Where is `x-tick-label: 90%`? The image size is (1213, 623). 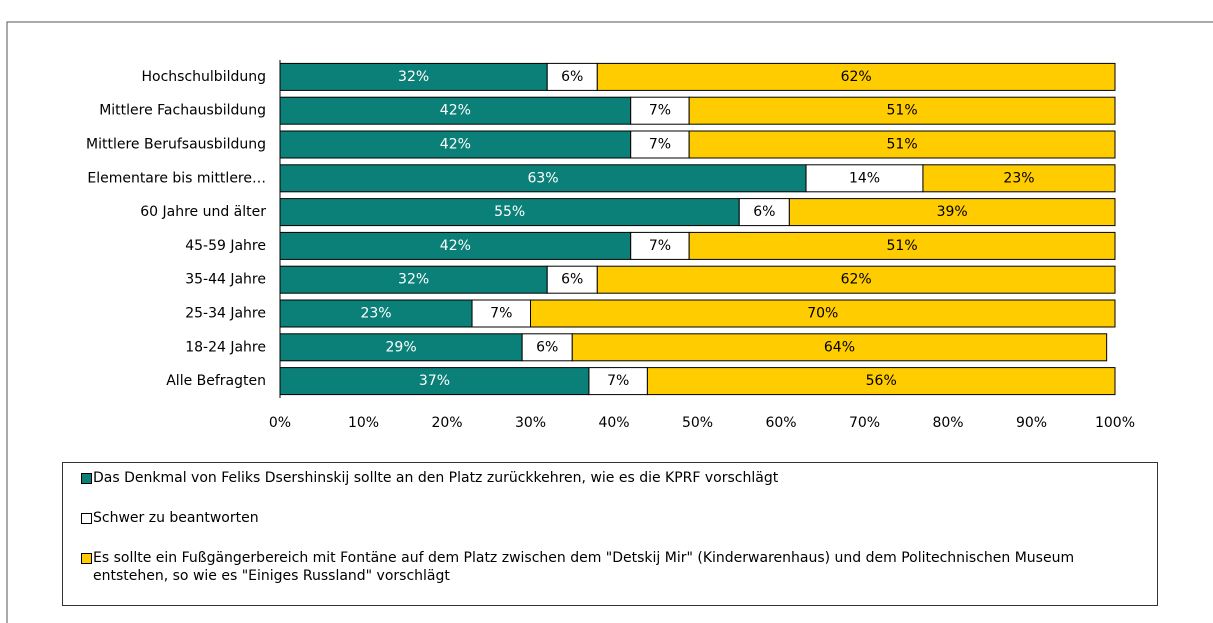
x-tick-label: 90% is located at coordinates (1031, 423).